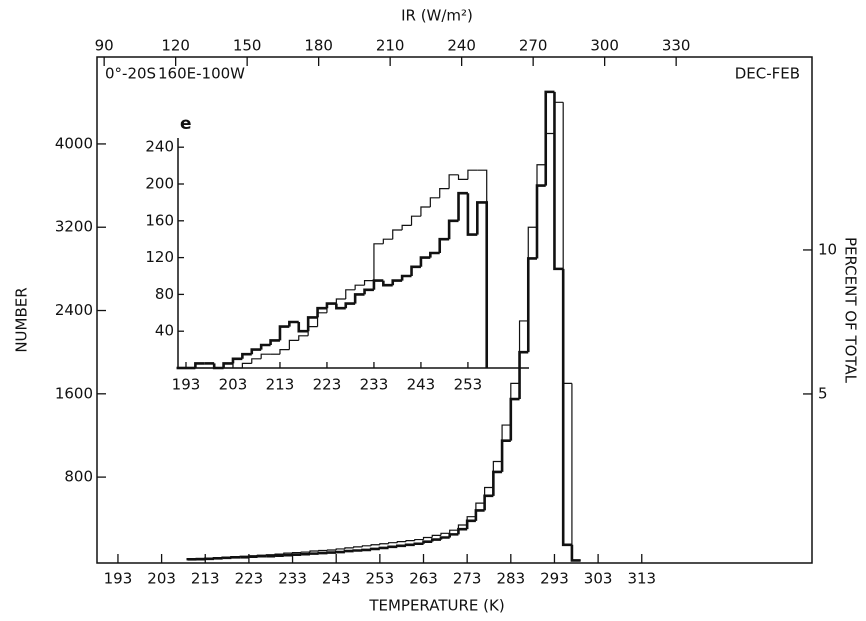  What do you see at coordinates (510, 579) in the screenshot?
I see `x-tick-label: 283` at bounding box center [510, 579].